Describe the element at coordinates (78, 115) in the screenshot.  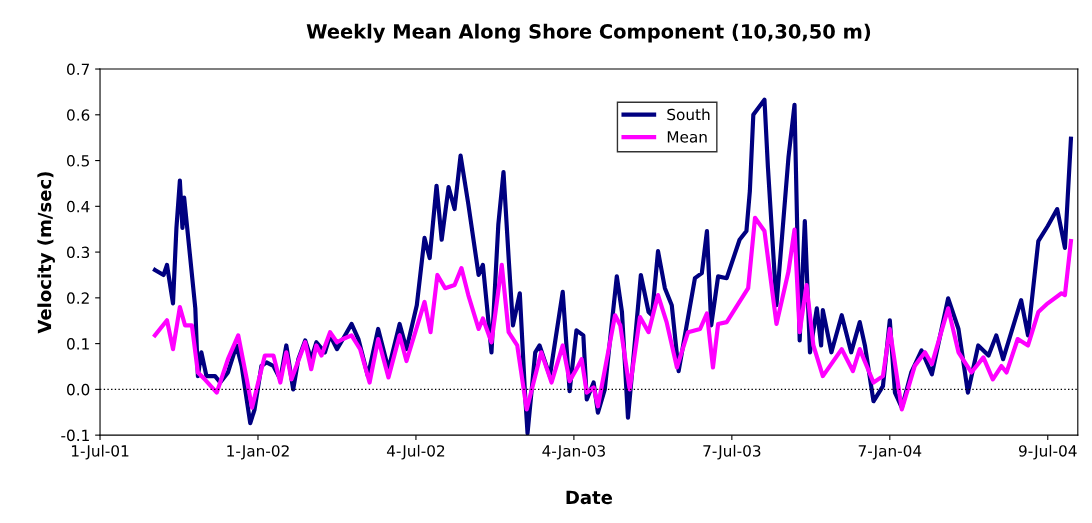
I see `y-tick-label: 0.6` at that location.